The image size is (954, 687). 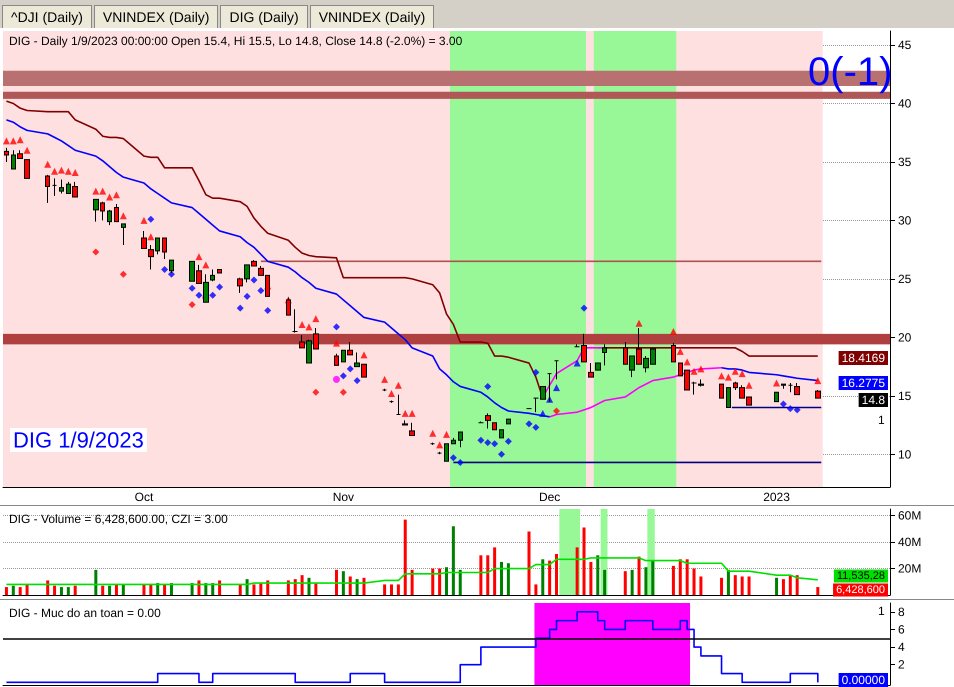 What do you see at coordinates (864, 680) in the screenshot?
I see `annotation: 0.00000` at bounding box center [864, 680].